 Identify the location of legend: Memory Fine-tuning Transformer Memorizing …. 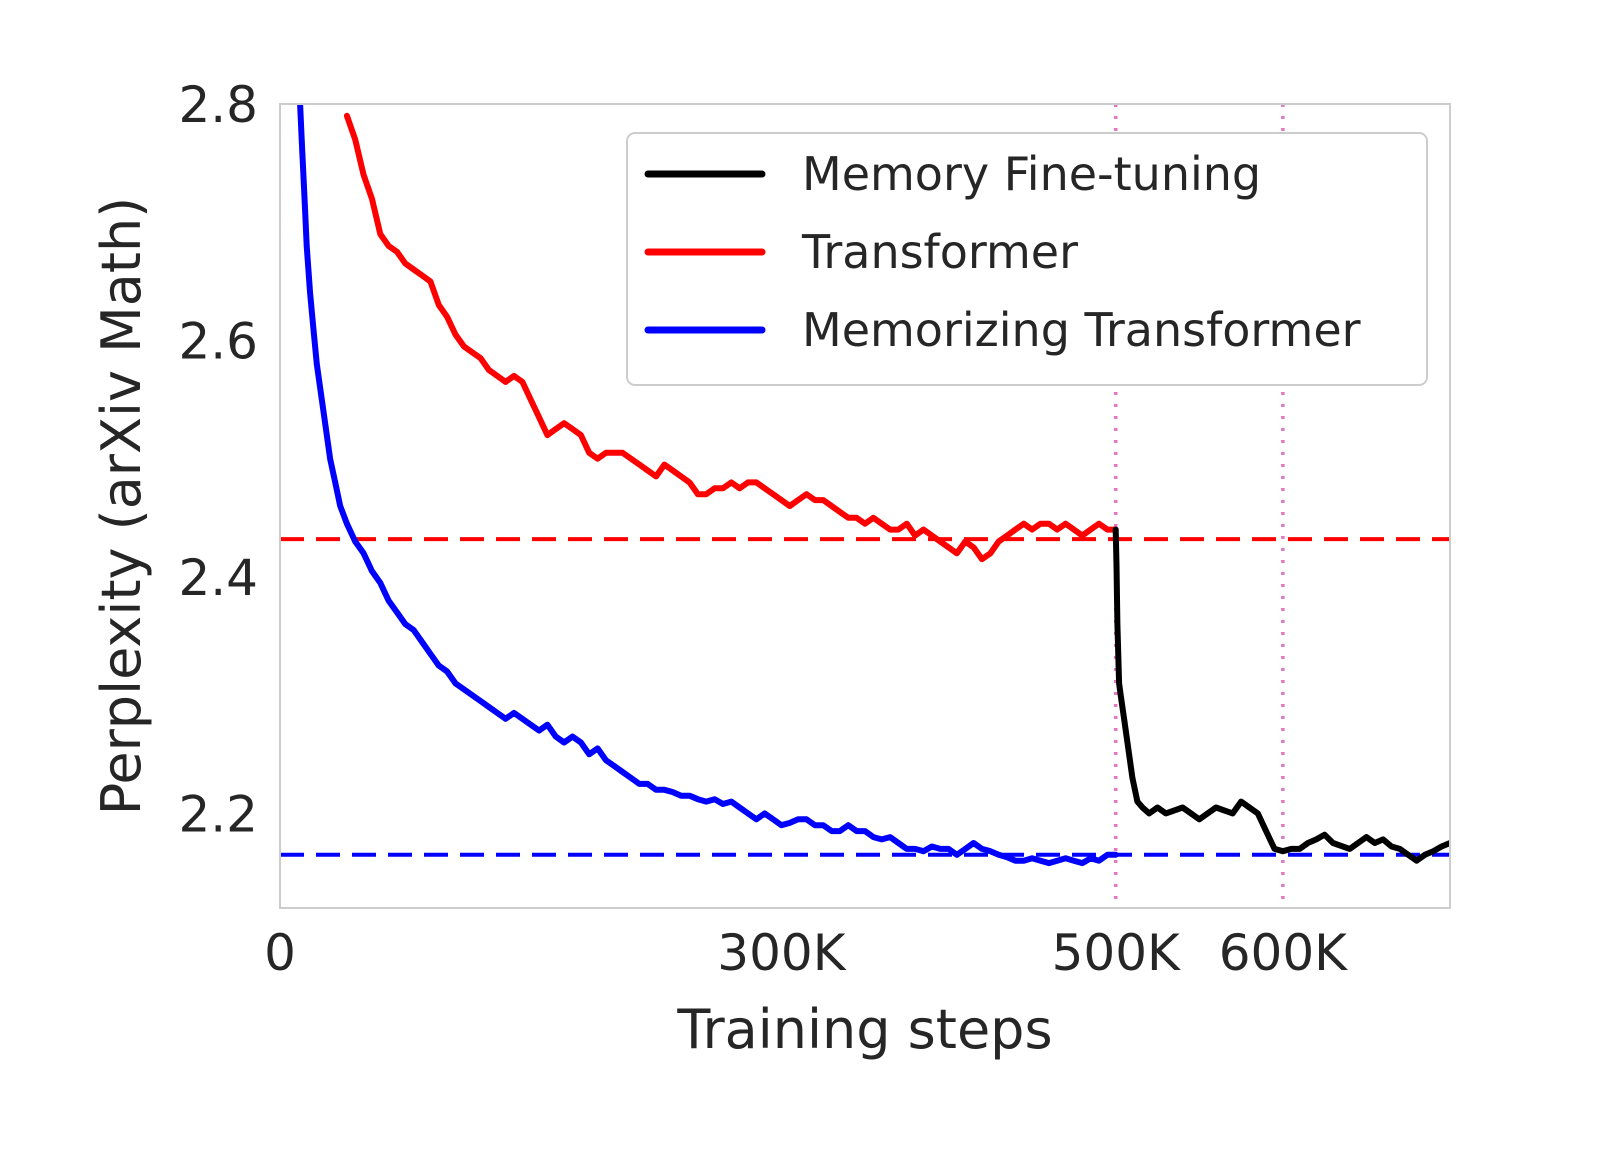
(1027, 259).